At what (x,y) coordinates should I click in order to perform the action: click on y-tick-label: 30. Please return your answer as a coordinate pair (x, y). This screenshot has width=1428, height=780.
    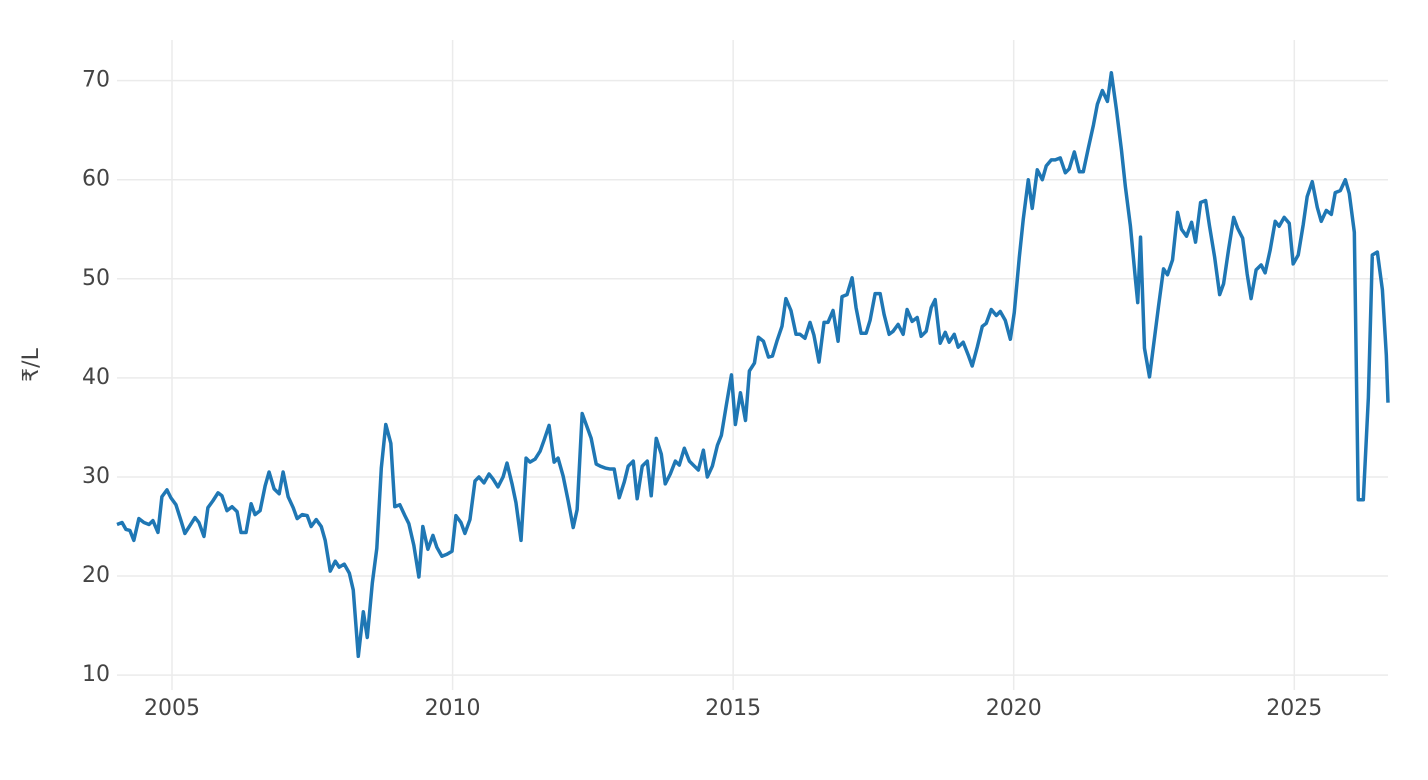
    Looking at the image, I should click on (96, 476).